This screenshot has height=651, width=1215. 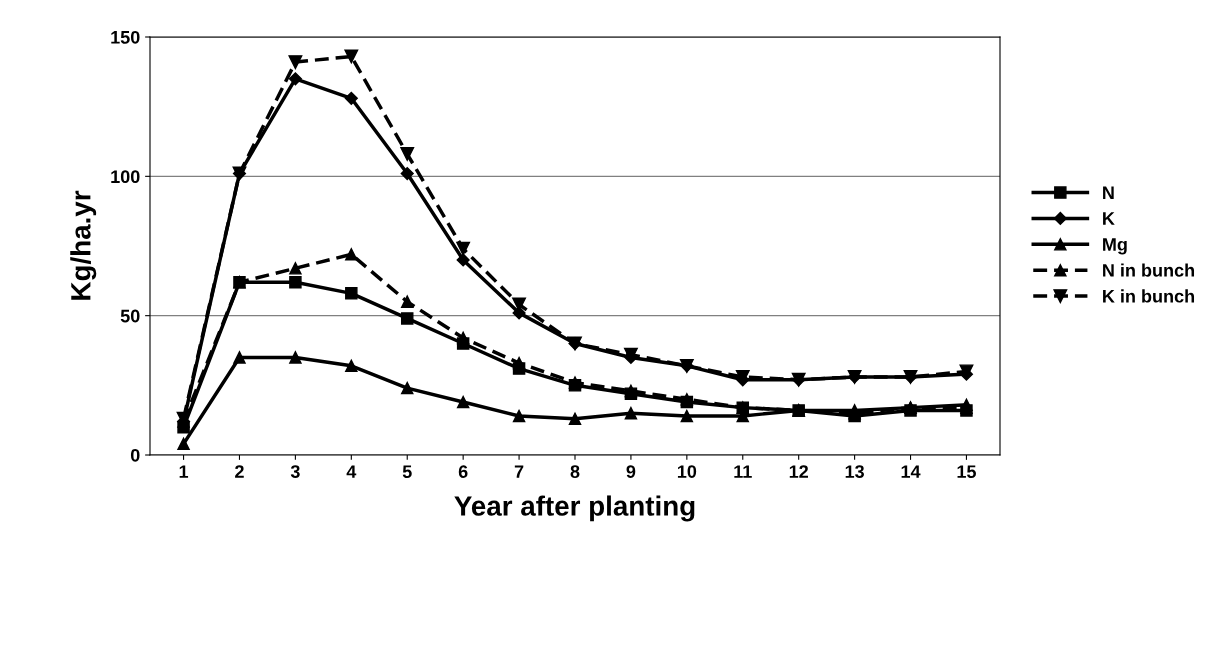 What do you see at coordinates (575, 471) in the screenshot?
I see `x-tick-label: 8` at bounding box center [575, 471].